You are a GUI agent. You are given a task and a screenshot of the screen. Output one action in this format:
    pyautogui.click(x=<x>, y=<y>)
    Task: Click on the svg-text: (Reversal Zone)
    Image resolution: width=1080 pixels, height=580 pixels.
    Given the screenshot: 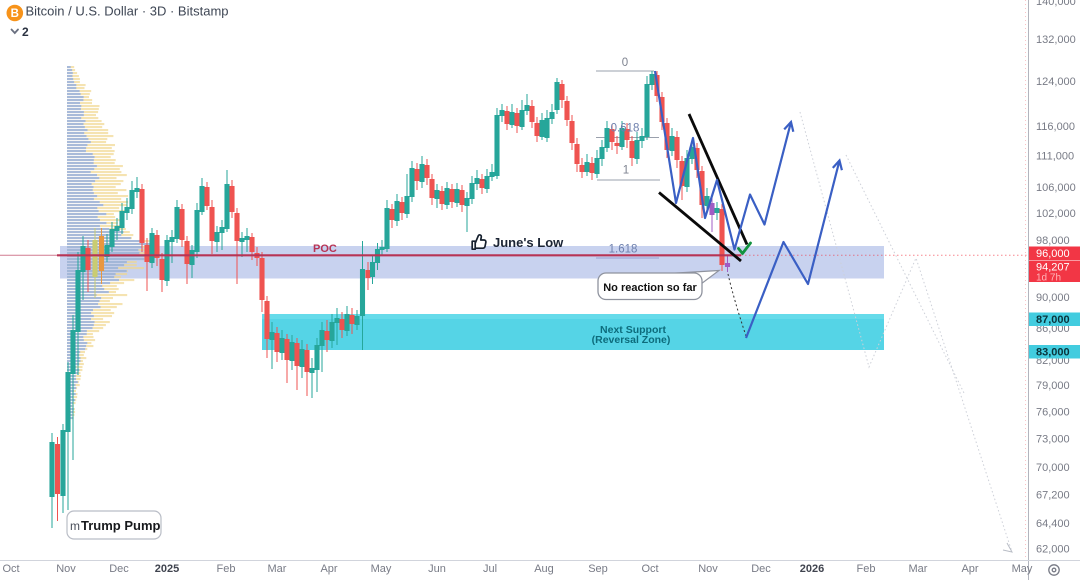 What is the action you would take?
    pyautogui.click(x=631, y=340)
    